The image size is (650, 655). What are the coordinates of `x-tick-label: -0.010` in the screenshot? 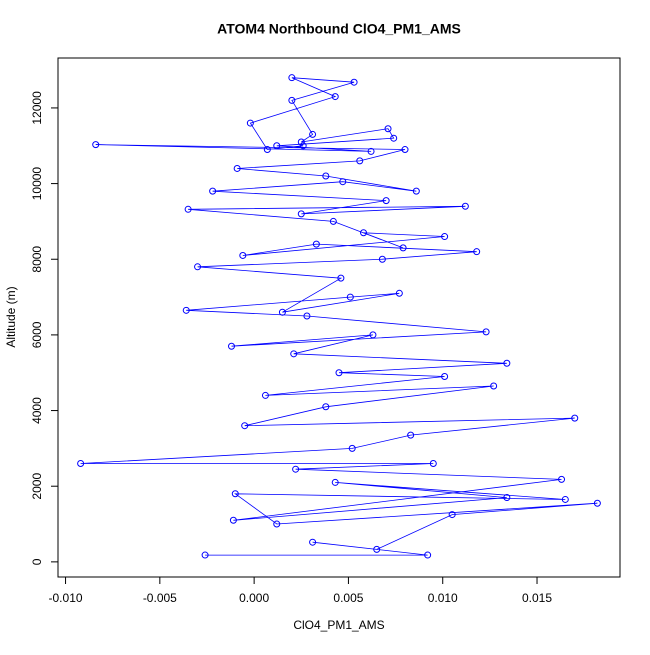 It's located at (66, 598).